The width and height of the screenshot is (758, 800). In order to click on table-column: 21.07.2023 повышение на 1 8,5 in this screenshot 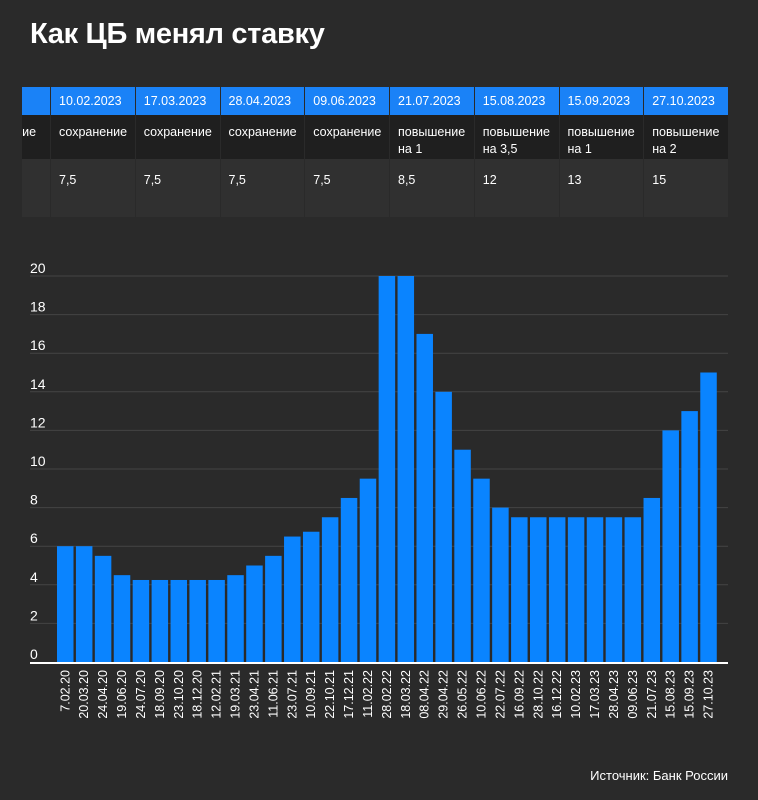, I will do `click(432, 152)`.